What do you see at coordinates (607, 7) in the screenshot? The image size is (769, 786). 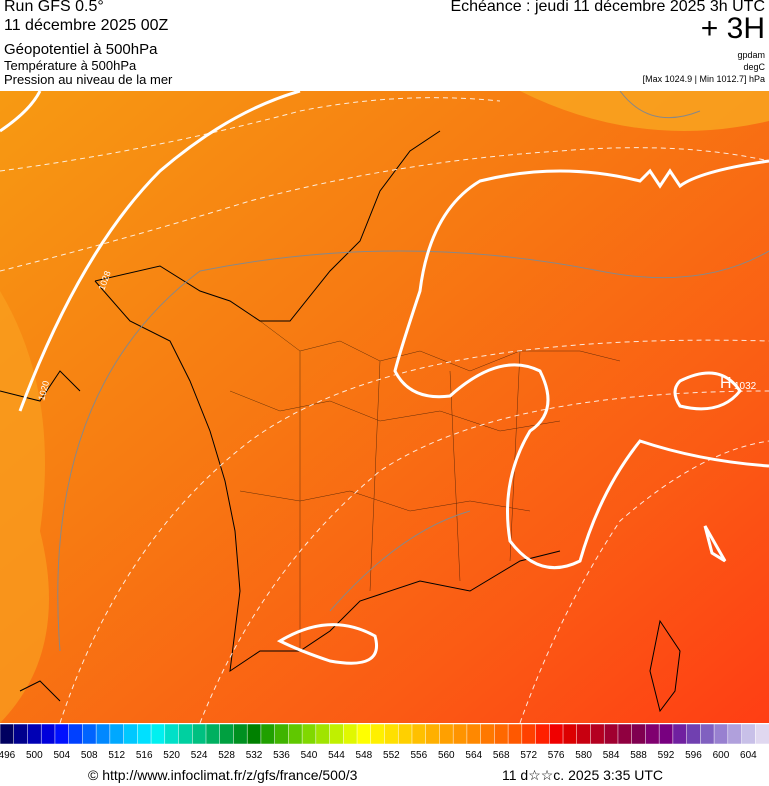 I see `forecast-time: Echéance : jeudi 11 décembre 2025 3h UTC` at bounding box center [607, 7].